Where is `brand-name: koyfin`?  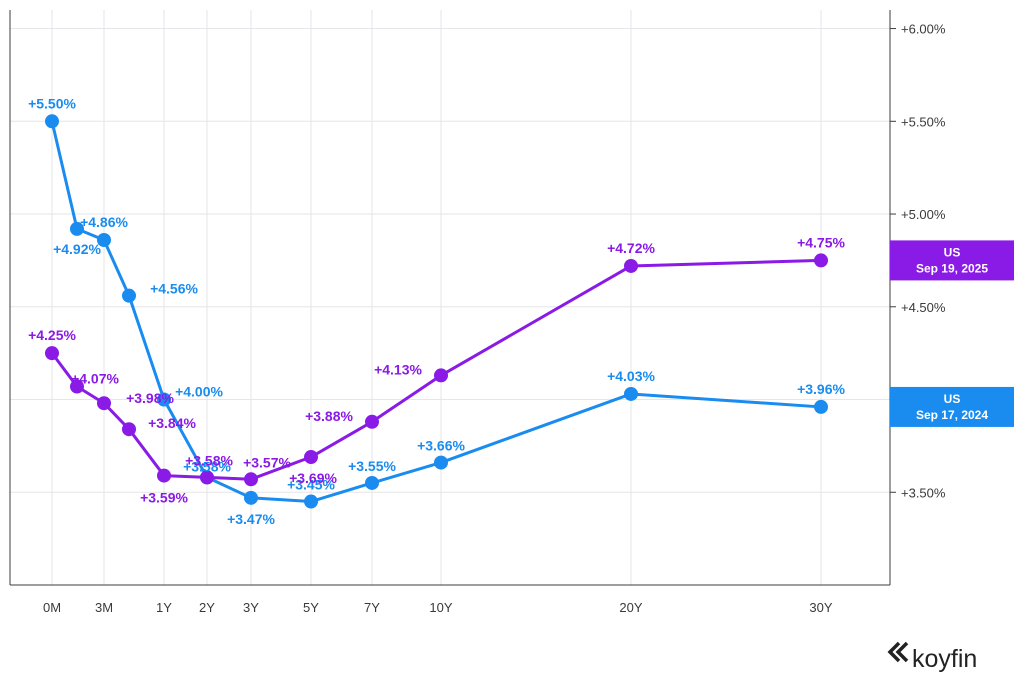 brand-name: koyfin is located at coordinates (944, 659).